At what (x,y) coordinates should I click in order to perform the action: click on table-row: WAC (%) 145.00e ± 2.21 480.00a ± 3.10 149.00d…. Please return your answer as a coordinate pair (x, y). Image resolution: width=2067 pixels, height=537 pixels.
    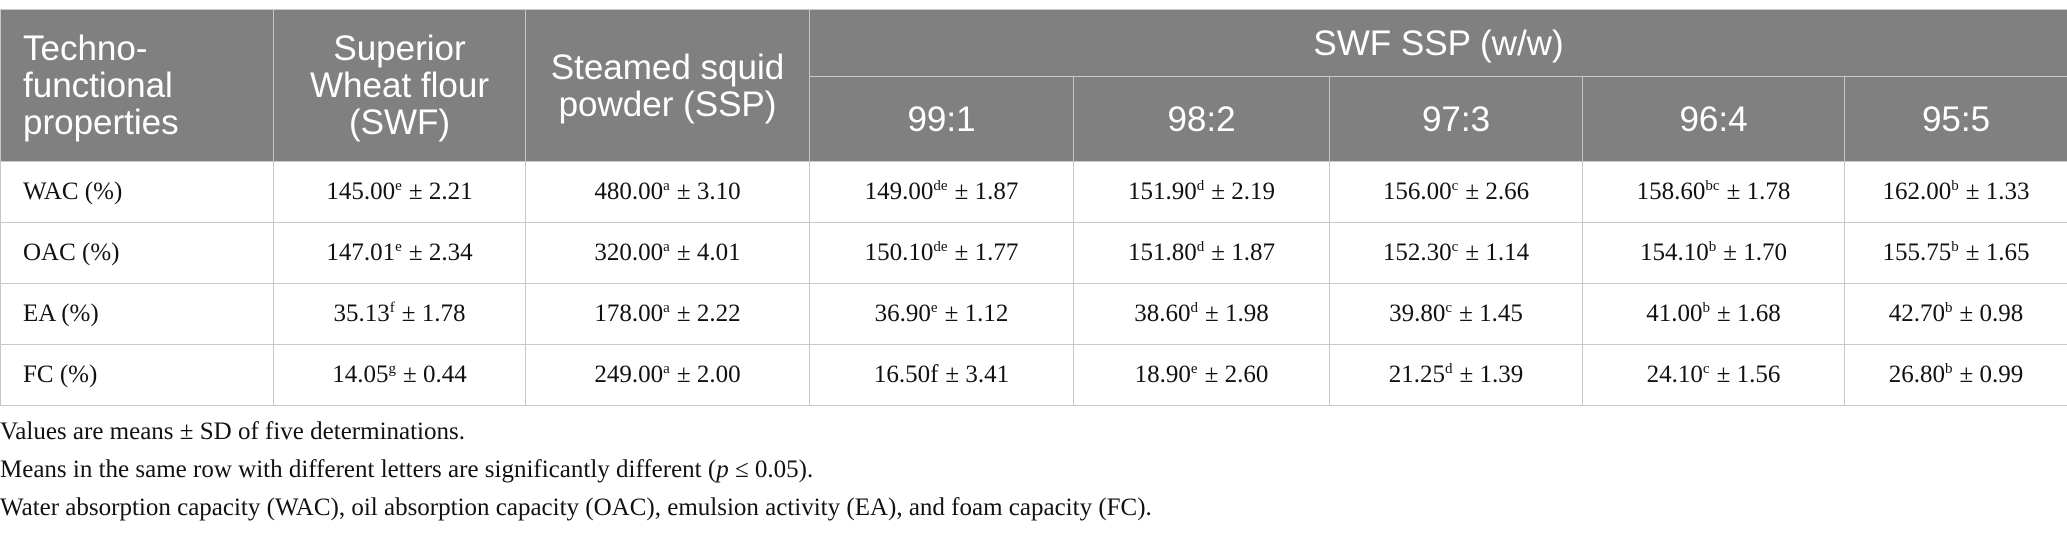
    Looking at the image, I should click on (1033, 192).